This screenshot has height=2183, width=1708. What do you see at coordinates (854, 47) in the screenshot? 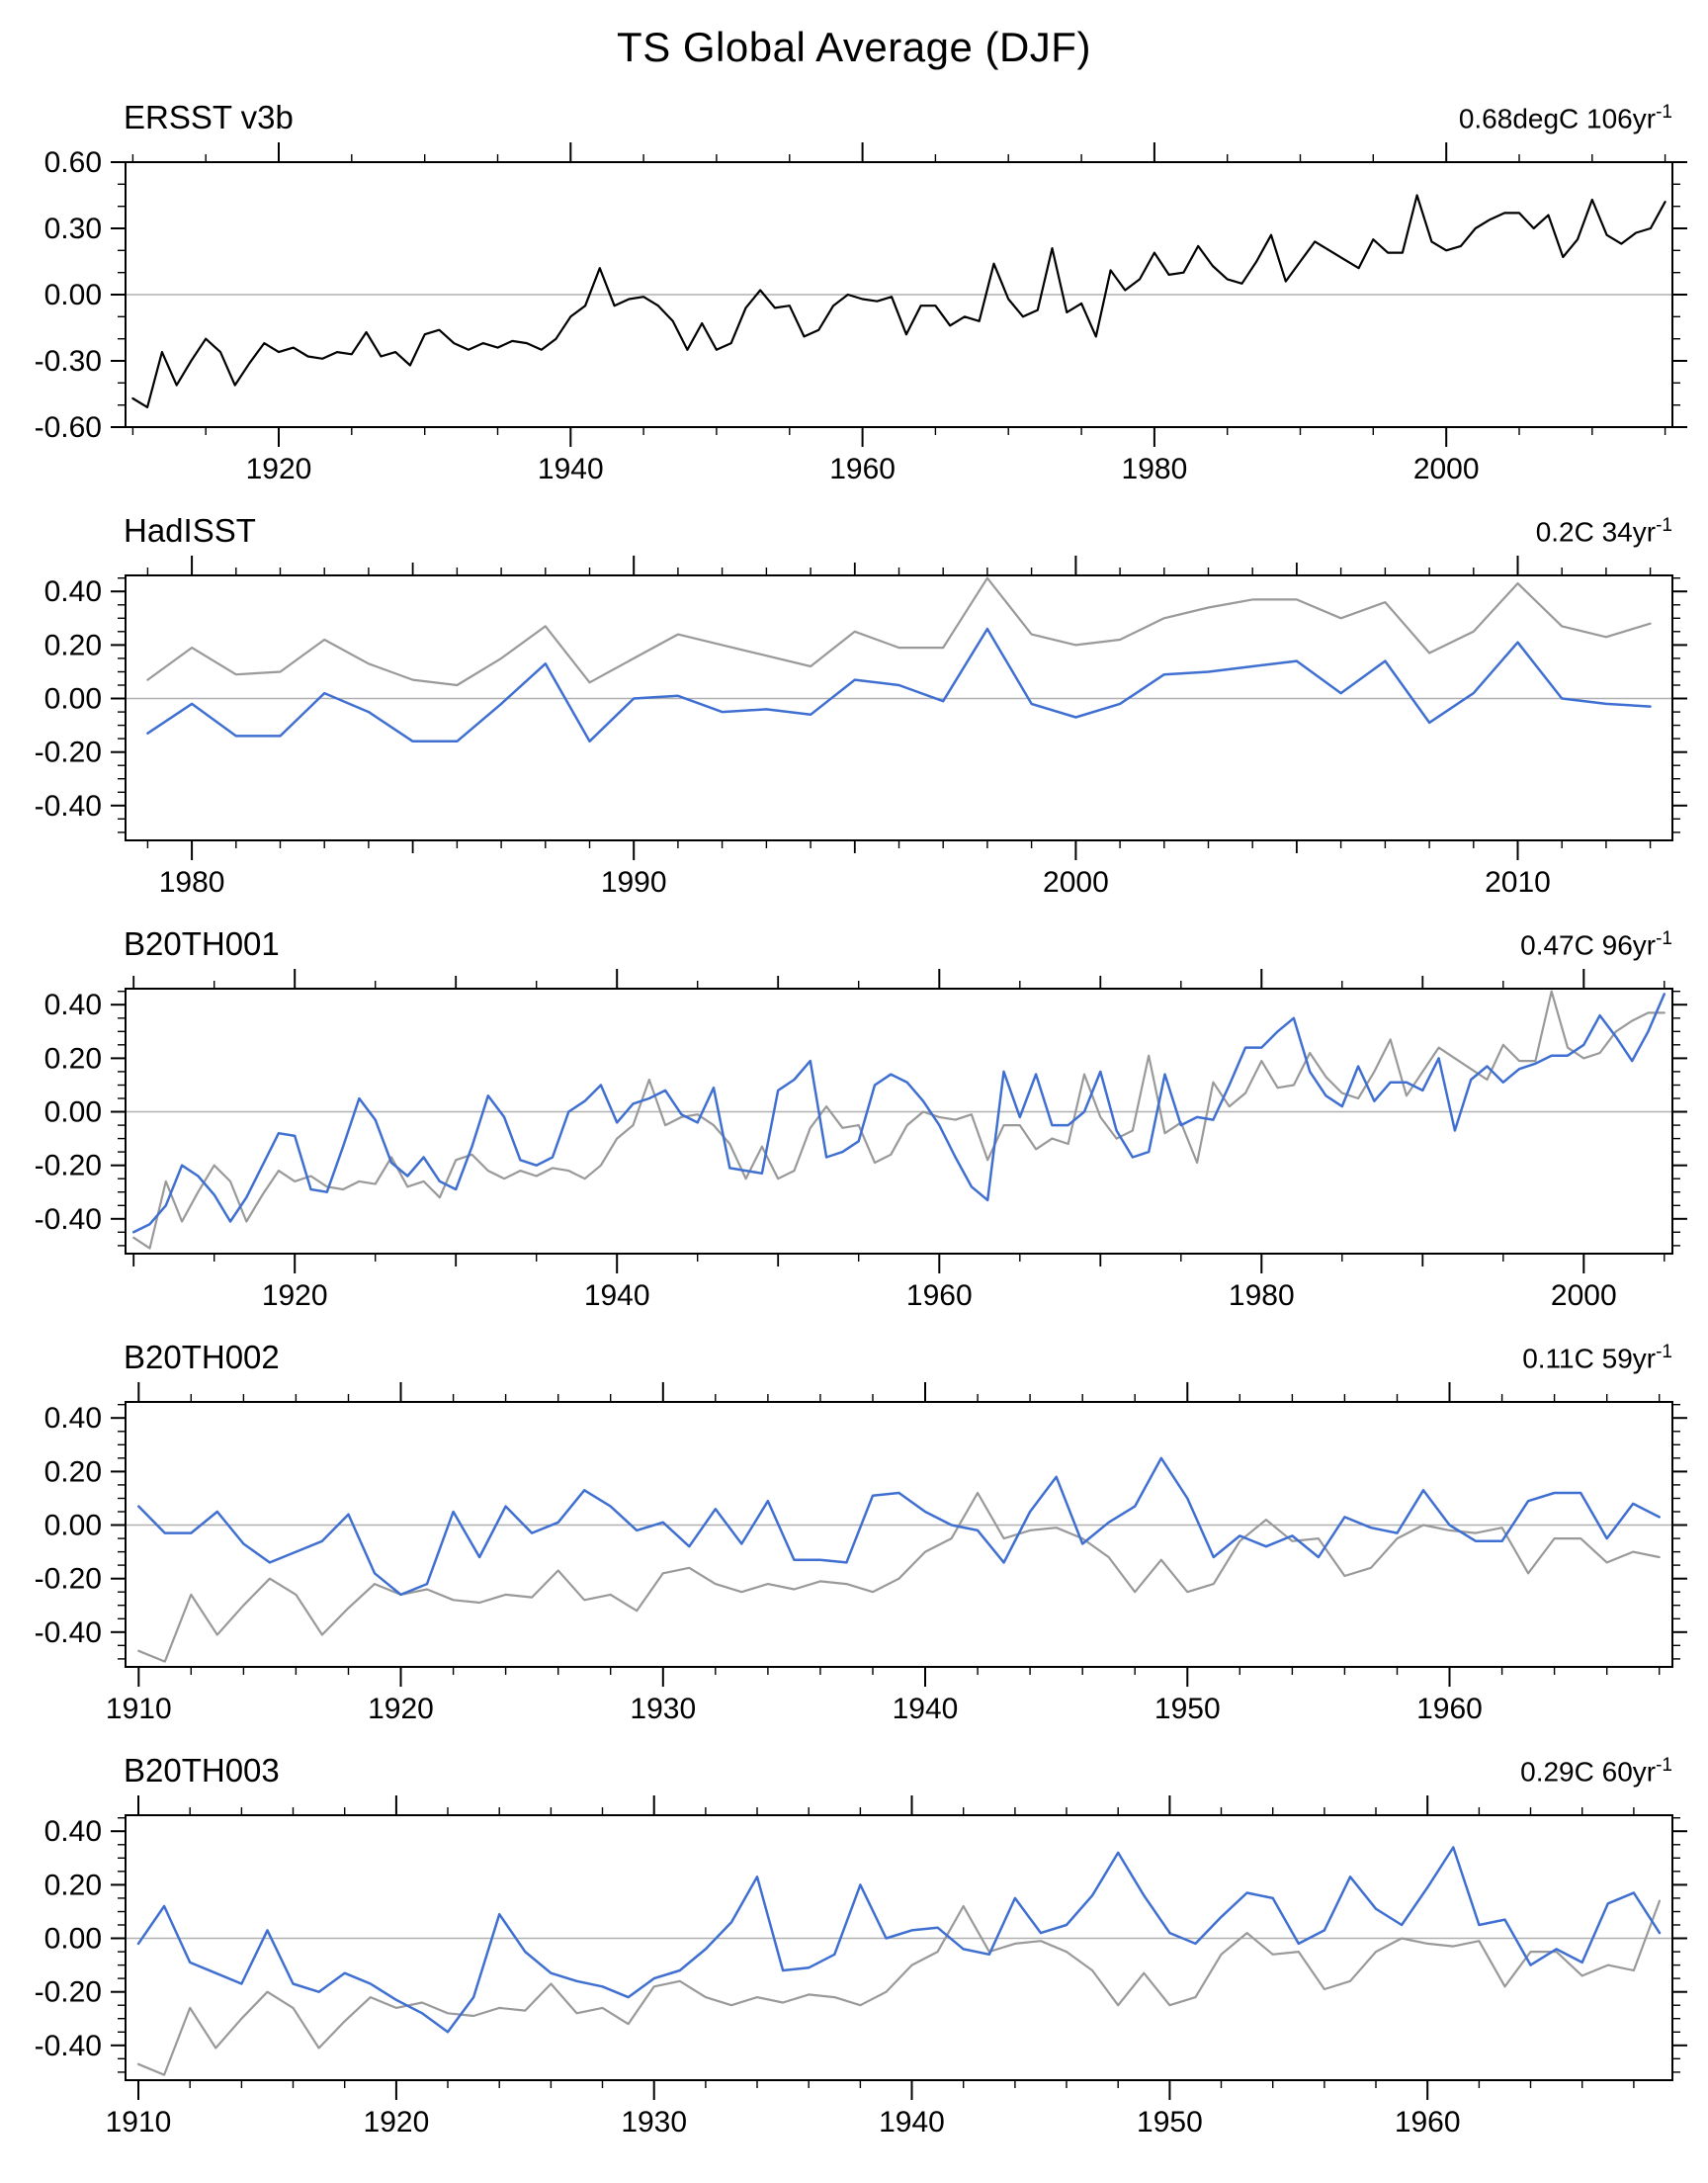
I see `page-title: TS Global Average (DJF)` at bounding box center [854, 47].